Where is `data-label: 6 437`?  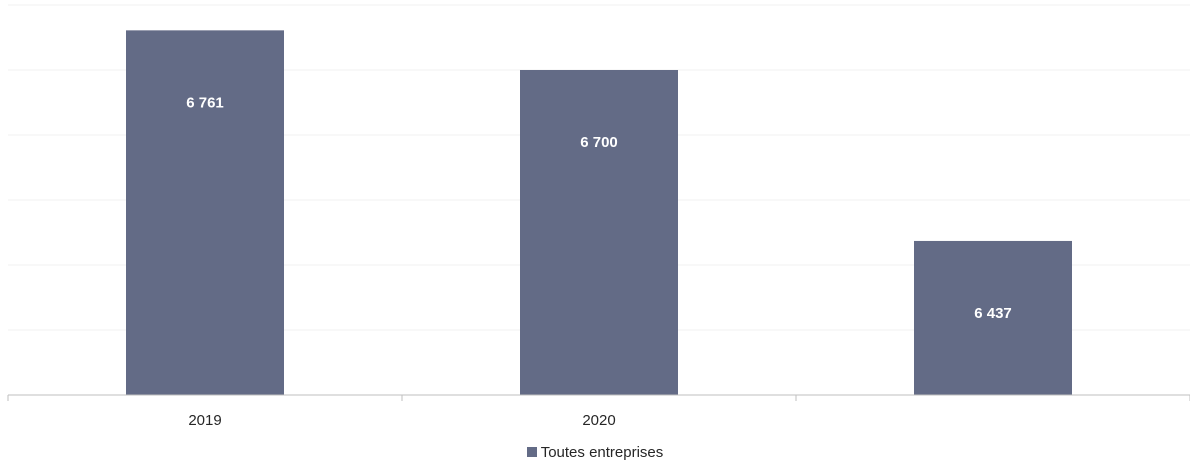
data-label: 6 437 is located at coordinates (993, 313).